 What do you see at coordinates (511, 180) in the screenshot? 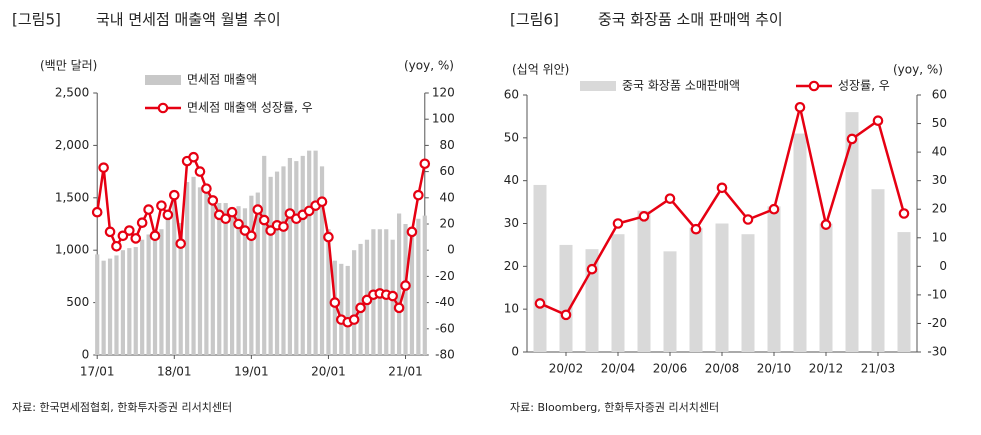
I see `y-tick-label: 40` at bounding box center [511, 180].